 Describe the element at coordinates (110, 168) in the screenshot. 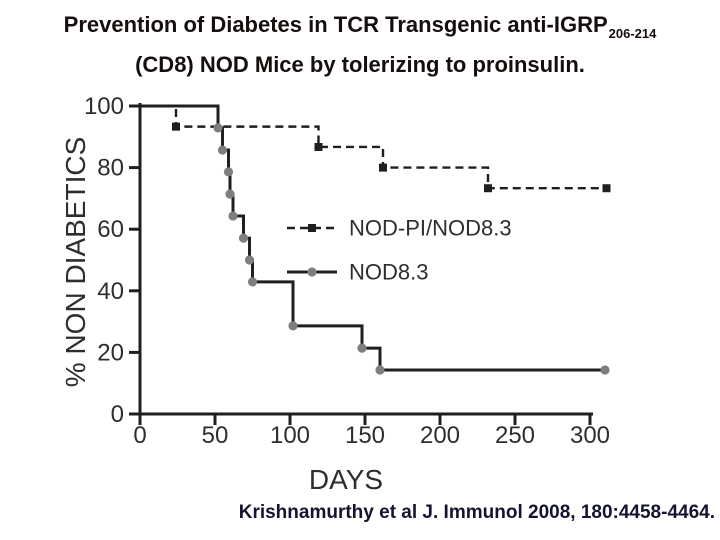

I see `y-tick-label: 80` at that location.